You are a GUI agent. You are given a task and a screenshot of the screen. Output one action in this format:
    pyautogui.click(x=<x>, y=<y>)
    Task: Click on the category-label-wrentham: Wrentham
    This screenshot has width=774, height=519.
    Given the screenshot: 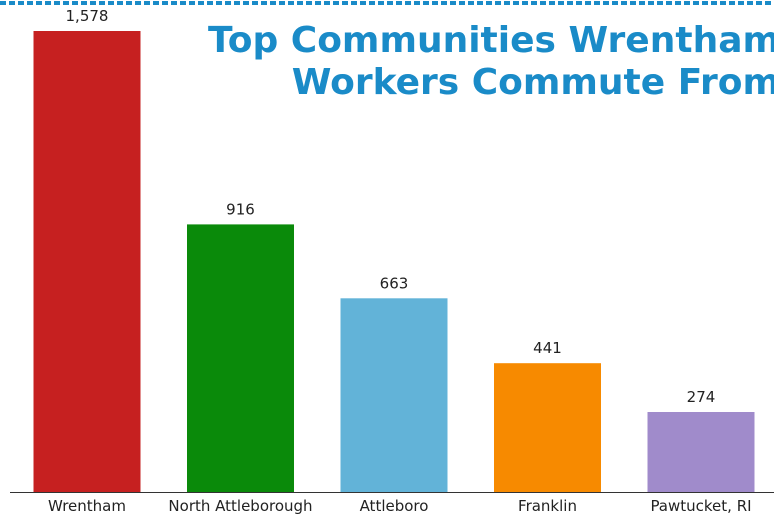 What is the action you would take?
    pyautogui.click(x=87, y=506)
    